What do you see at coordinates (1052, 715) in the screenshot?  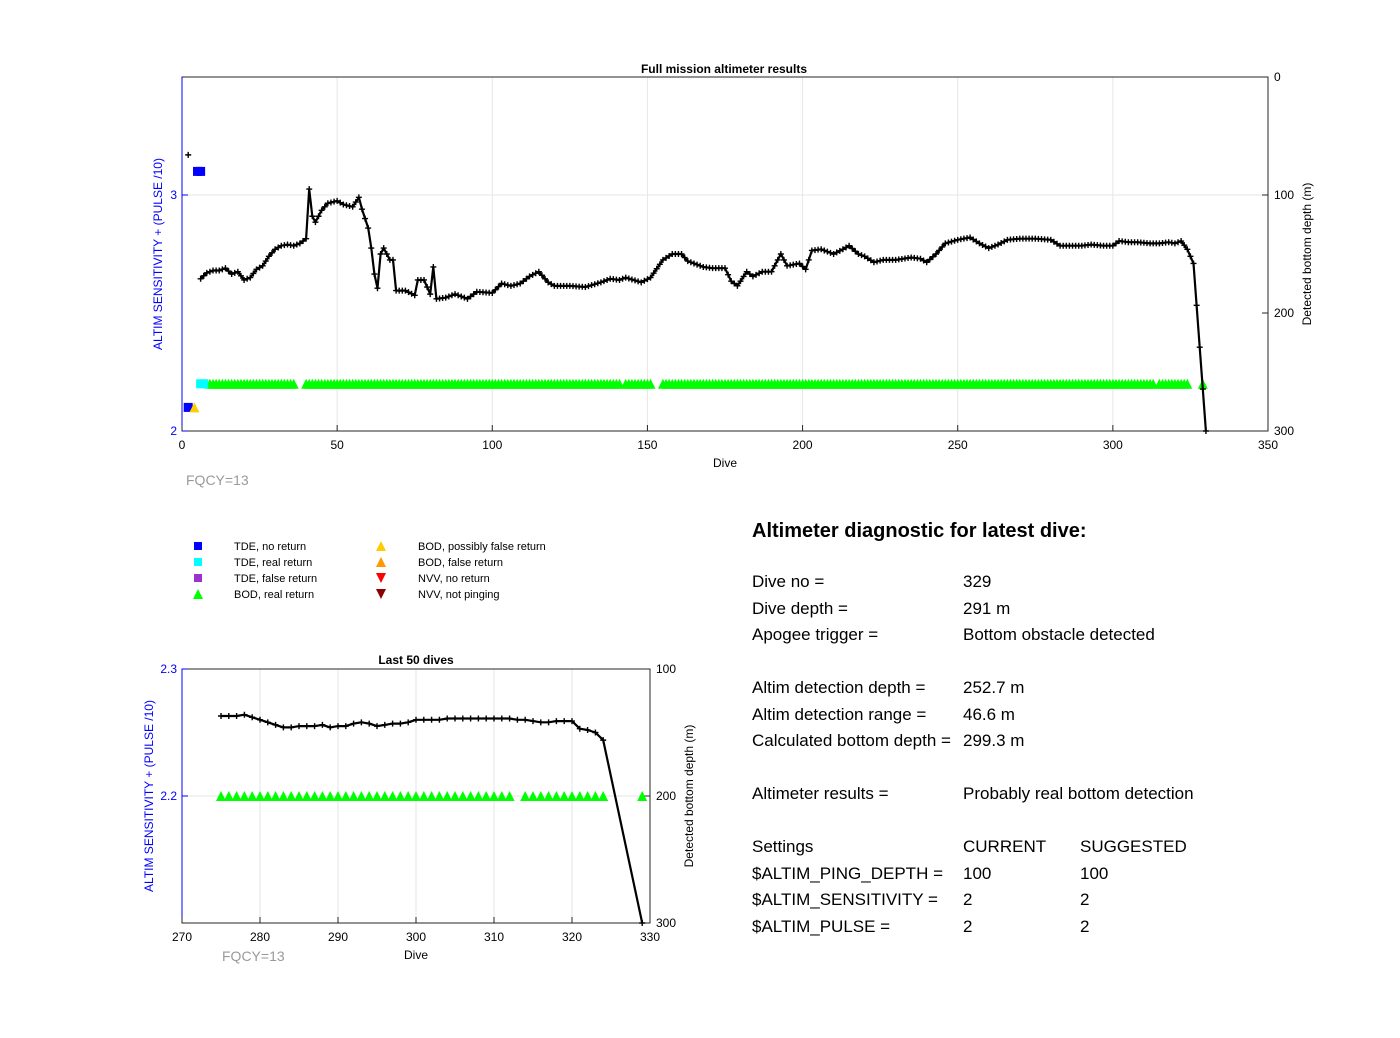 I see `det-range-row: Altim detection range = 46.6 m` at bounding box center [1052, 715].